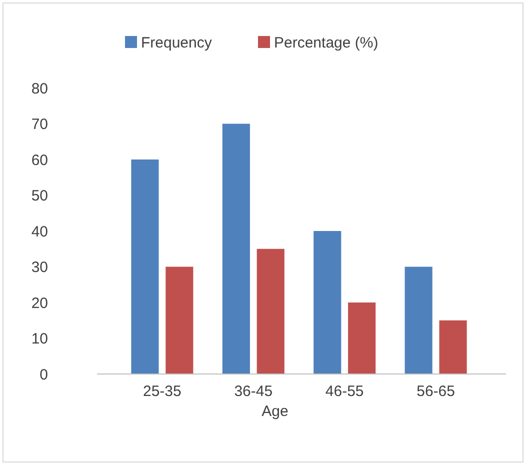  Describe the element at coordinates (162, 391) in the screenshot. I see `x-tick-label: 25-35` at that location.